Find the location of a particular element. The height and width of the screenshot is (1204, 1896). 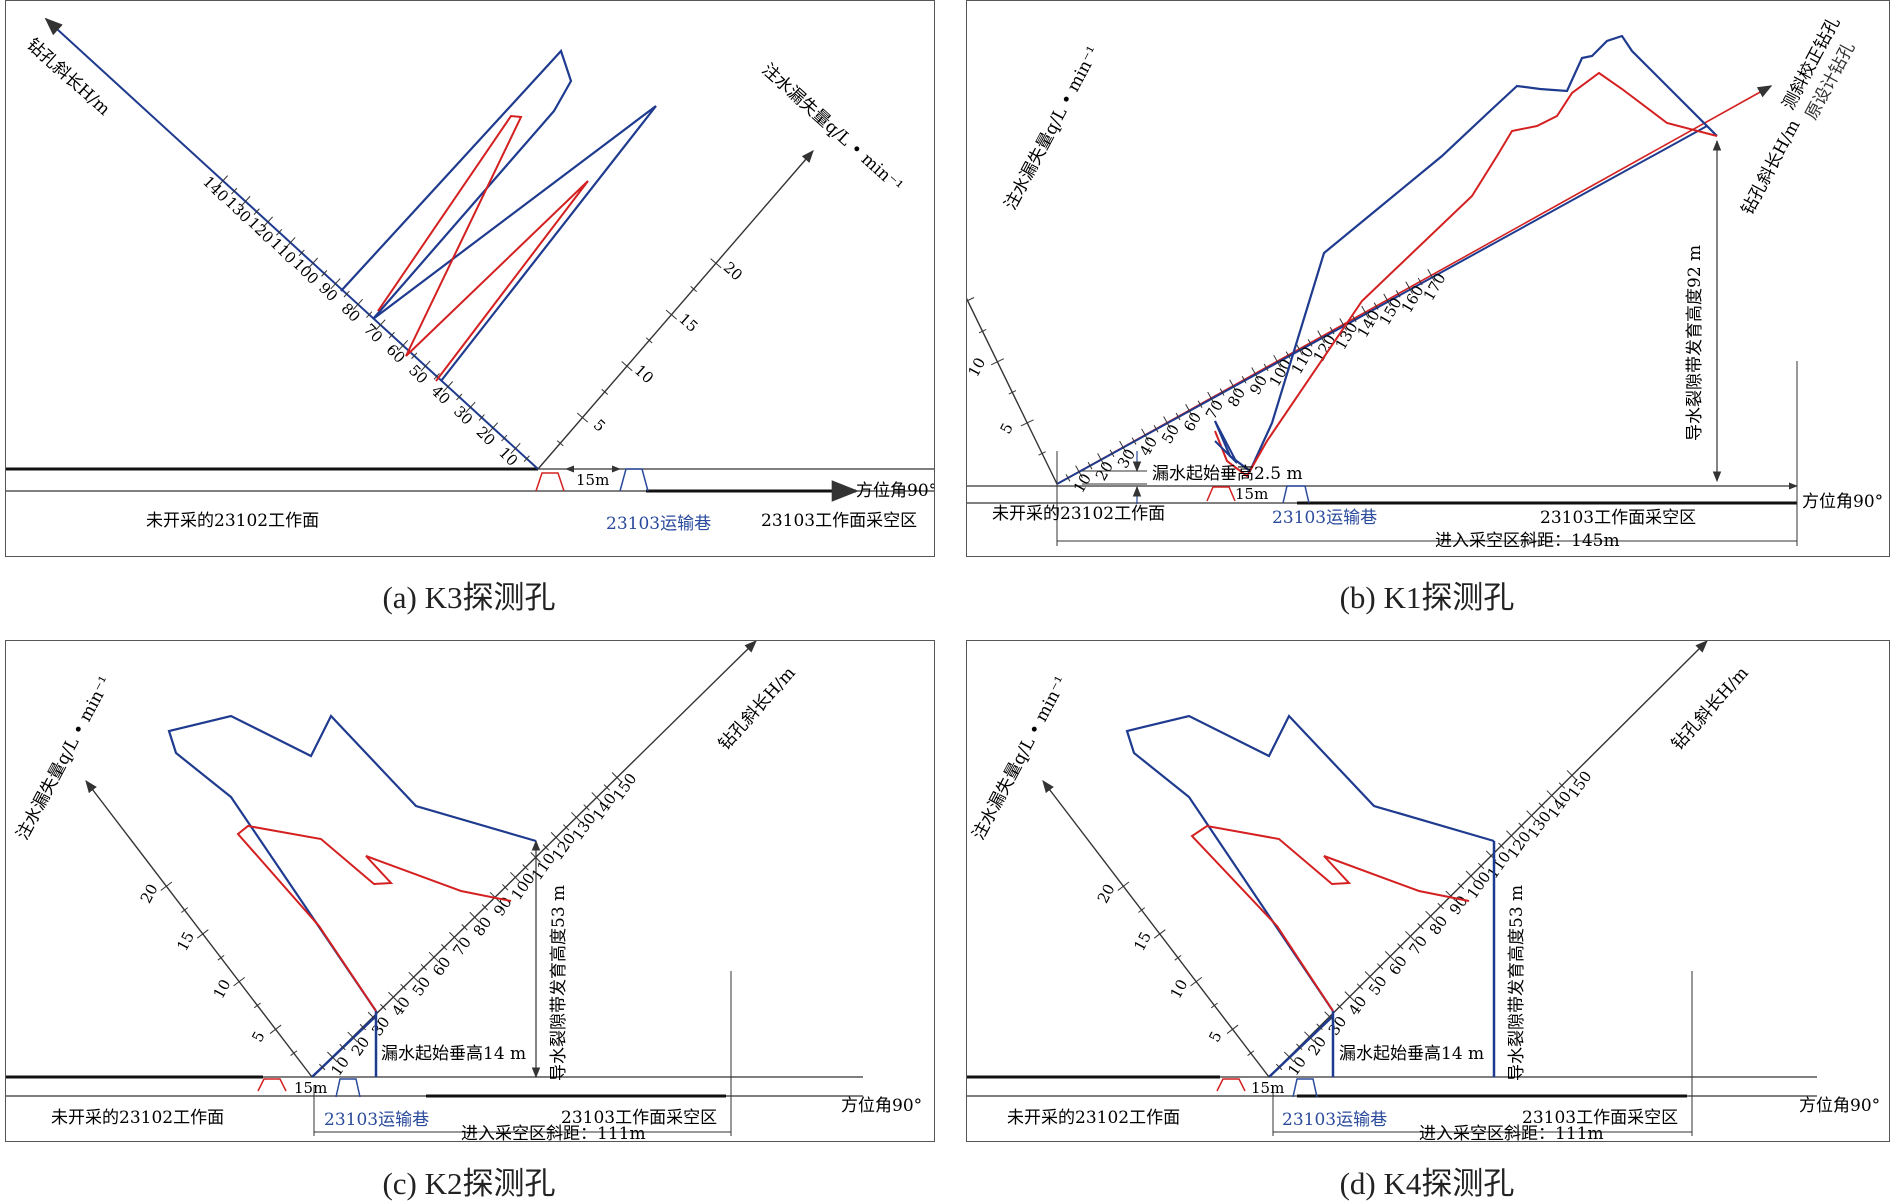

caption-k2: (c) K2探测孔 is located at coordinates (469, 1183).